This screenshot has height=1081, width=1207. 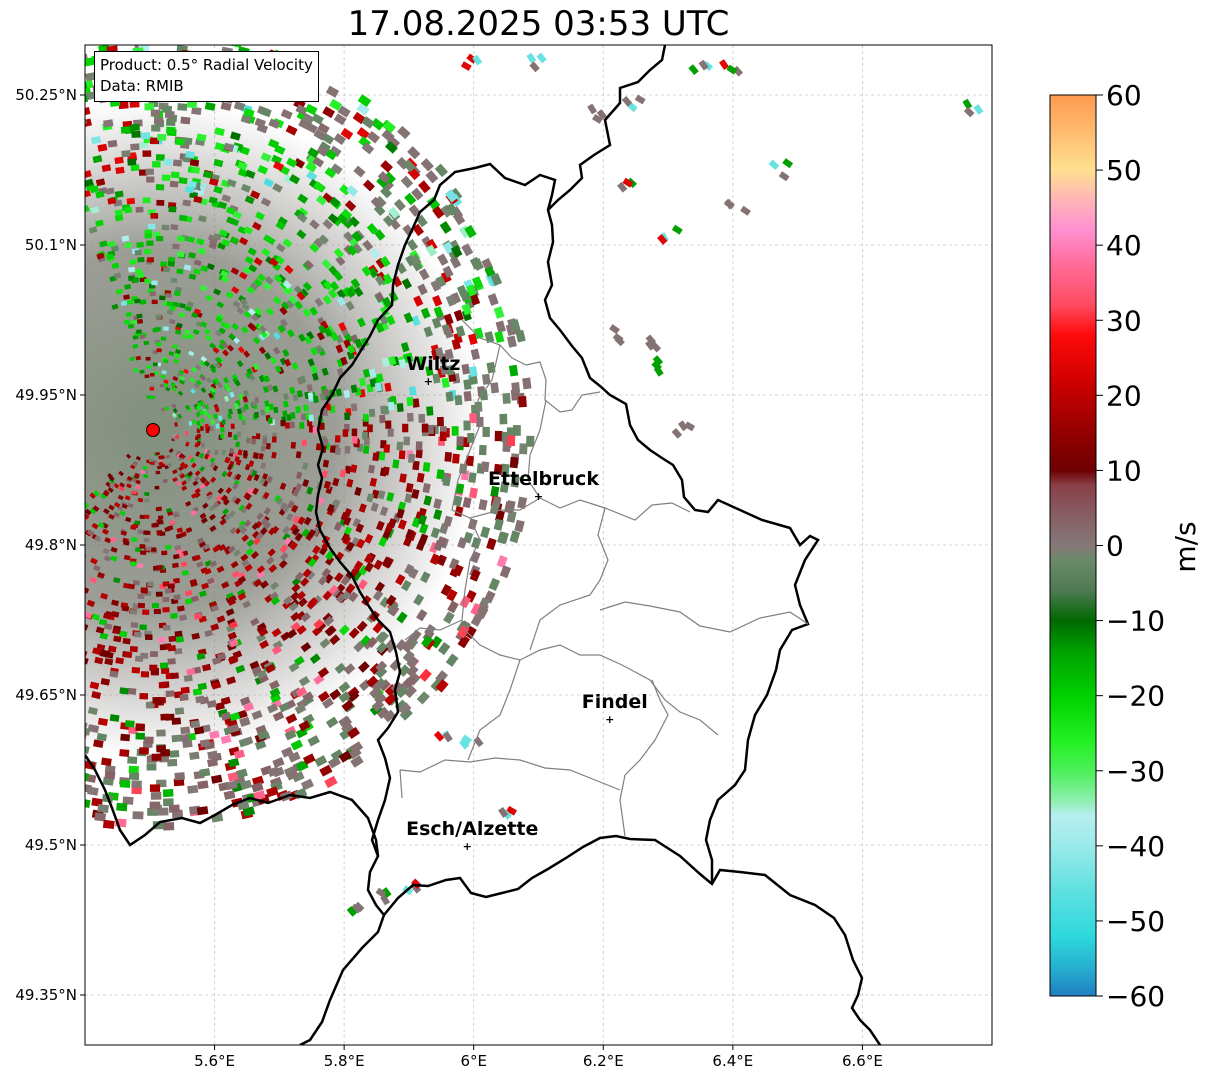 I want to click on y-tick-label: 50.1°N, so click(x=51, y=245).